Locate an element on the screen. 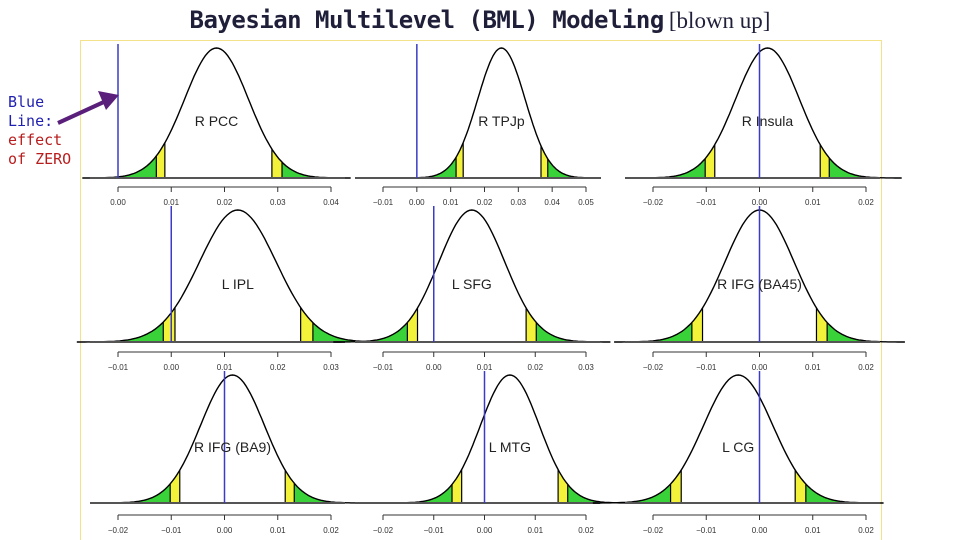  region-label: R IFG (BA9) is located at coordinates (232, 447).